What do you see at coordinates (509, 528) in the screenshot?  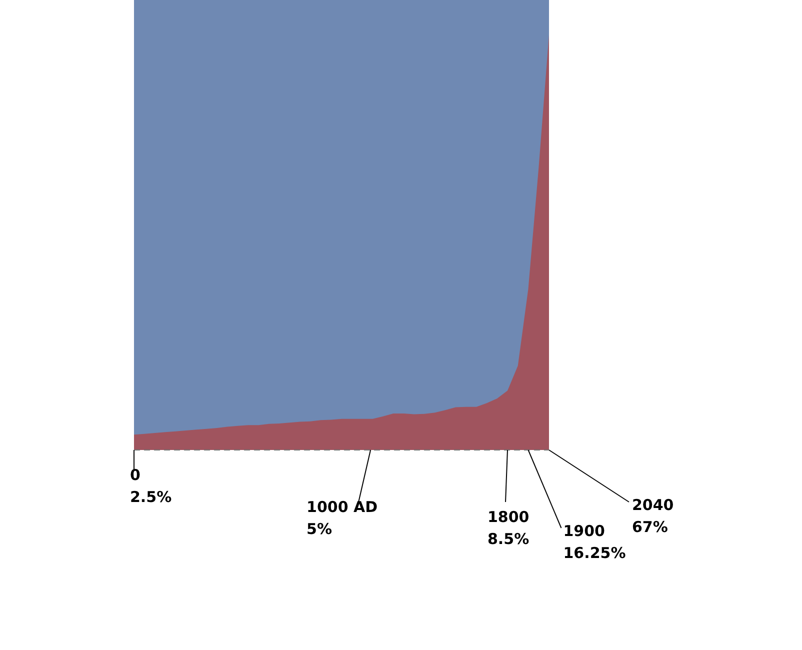 I see `text: 1800 8.5%` at bounding box center [509, 528].